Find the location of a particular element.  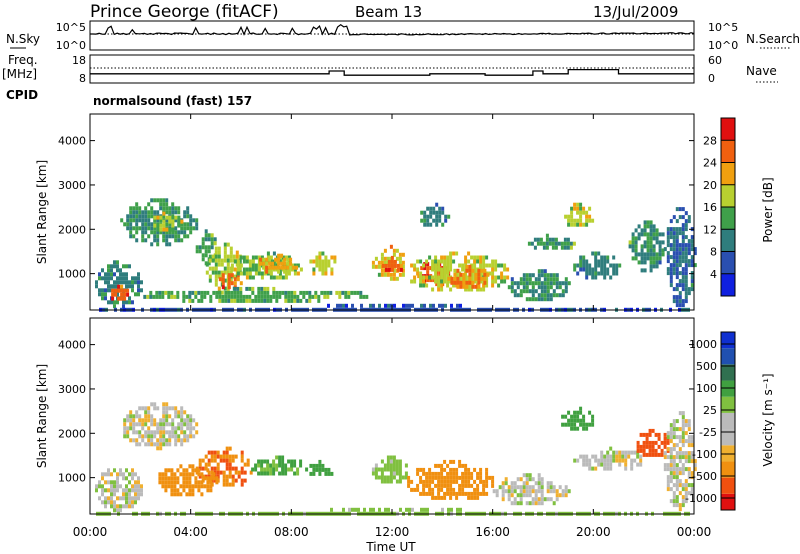

power-colorbar-segment is located at coordinates (728, 195).